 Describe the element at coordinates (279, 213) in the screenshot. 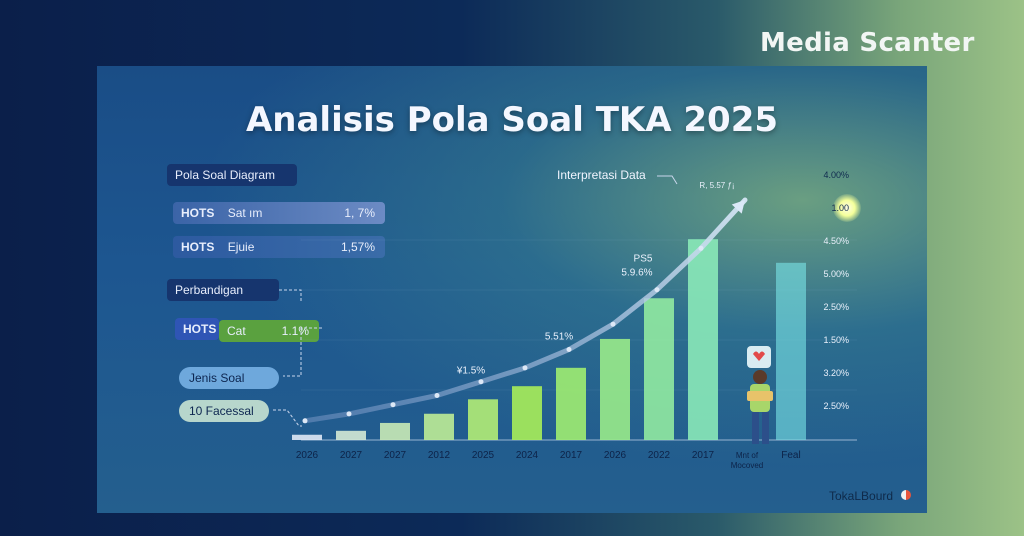

I see `hots-row-1: HOTS Sat ım 1, 7%` at that location.